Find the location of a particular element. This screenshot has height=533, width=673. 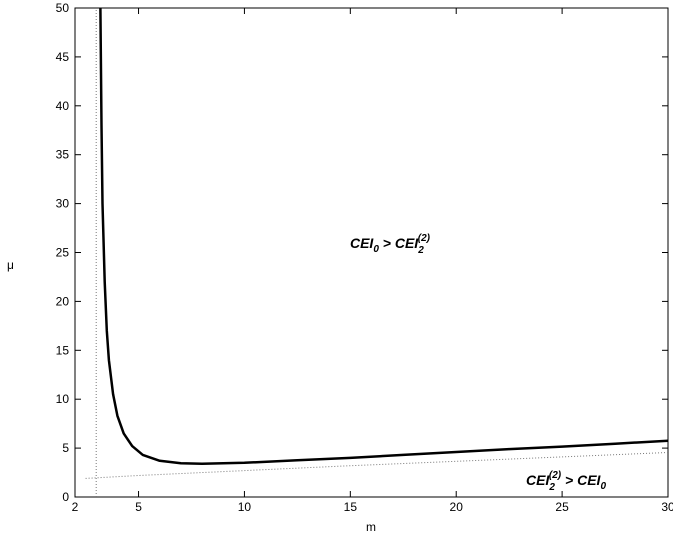

region-upper-sub-b: 2 is located at coordinates (420, 250).